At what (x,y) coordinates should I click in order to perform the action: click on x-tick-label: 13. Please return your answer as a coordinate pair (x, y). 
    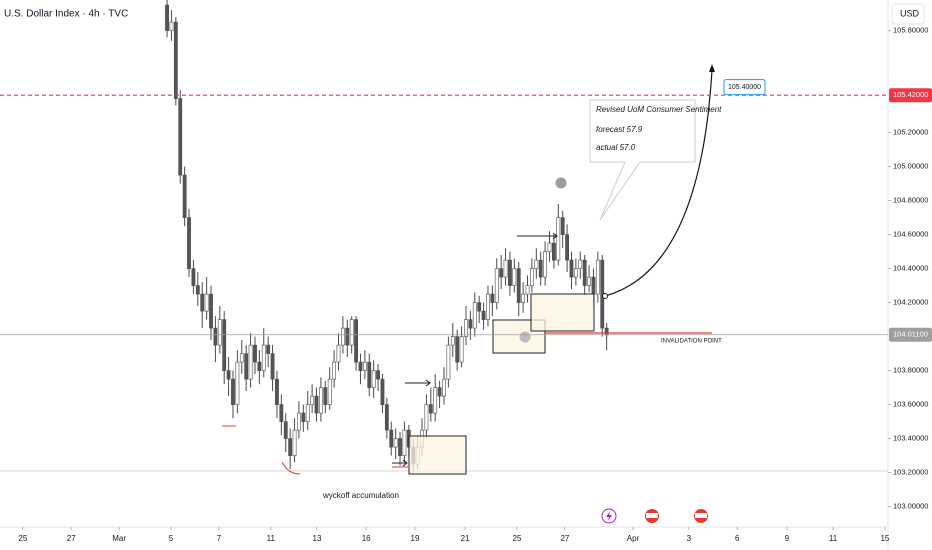
    Looking at the image, I should click on (317, 538).